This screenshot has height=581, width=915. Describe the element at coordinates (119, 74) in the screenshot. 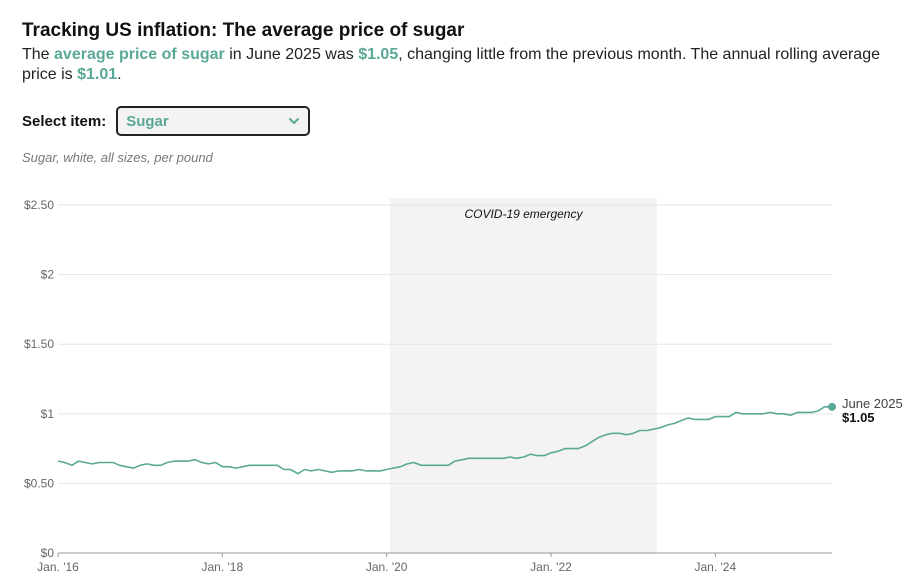

I see `desc-end: .` at that location.